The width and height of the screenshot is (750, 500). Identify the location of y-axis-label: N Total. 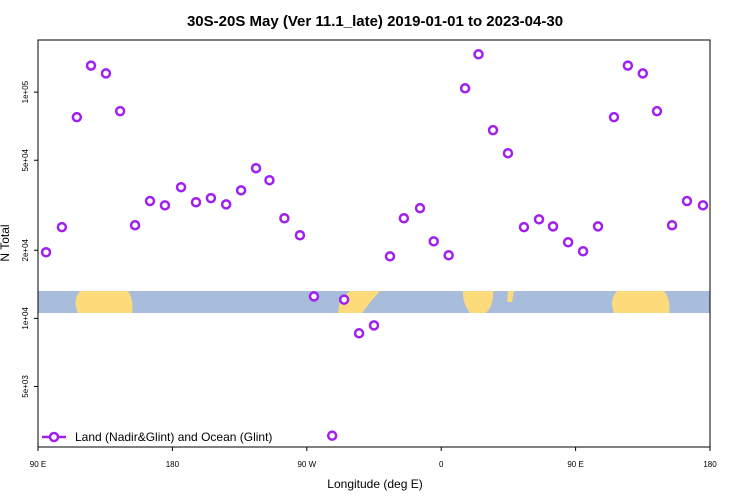
(6, 242).